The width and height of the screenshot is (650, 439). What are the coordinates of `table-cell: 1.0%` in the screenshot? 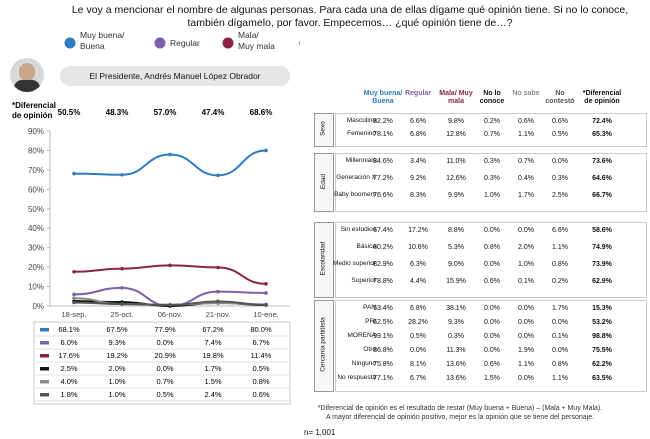 It's located at (526, 264).